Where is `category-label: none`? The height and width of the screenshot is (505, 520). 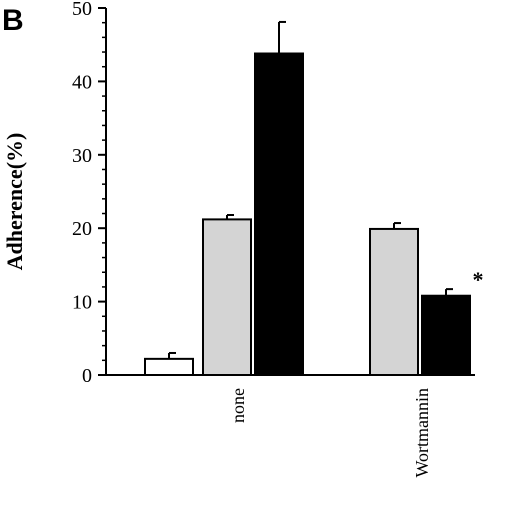
category-label: none is located at coordinates (238, 405).